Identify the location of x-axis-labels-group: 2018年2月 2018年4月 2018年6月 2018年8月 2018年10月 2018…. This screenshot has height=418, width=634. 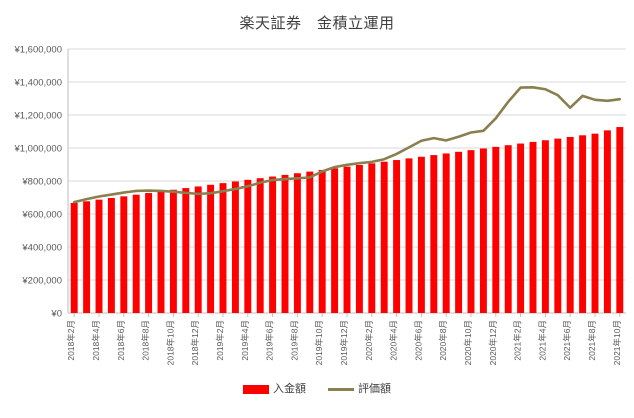
(344, 342).